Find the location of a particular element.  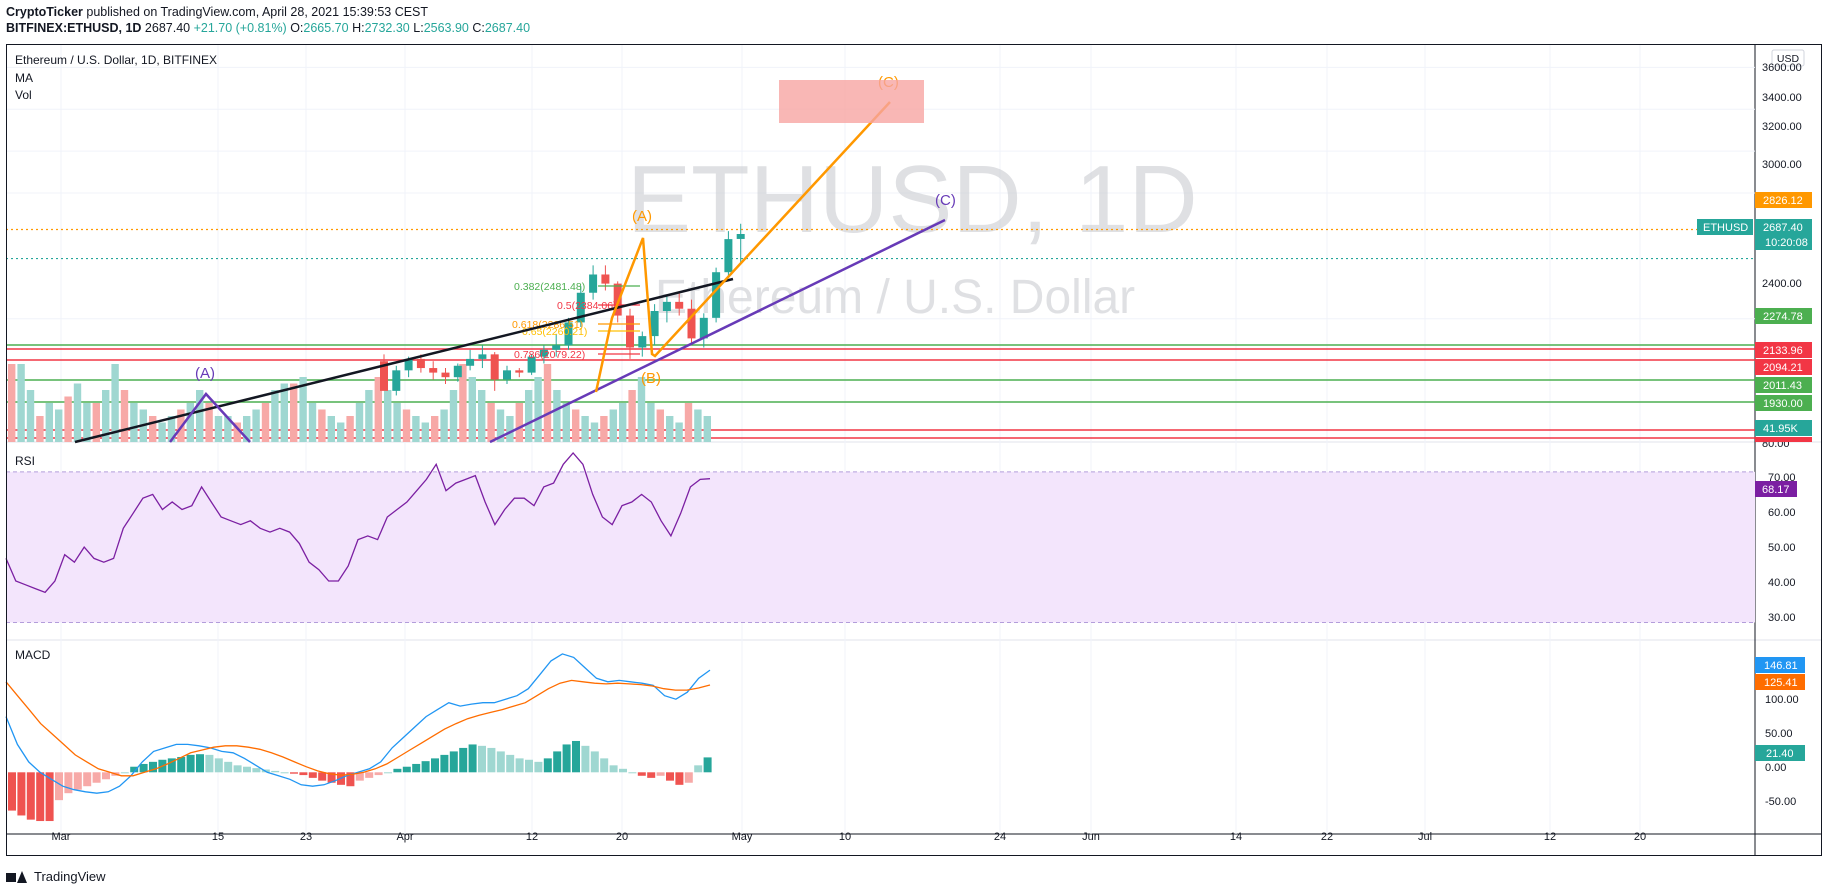

purple-wave-a is located at coordinates (210, 417).